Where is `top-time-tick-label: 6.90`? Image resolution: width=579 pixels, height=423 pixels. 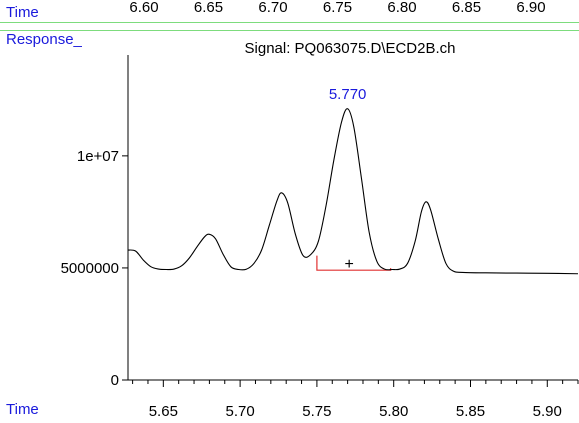
top-time-tick-label: 6.90 is located at coordinates (531, 8).